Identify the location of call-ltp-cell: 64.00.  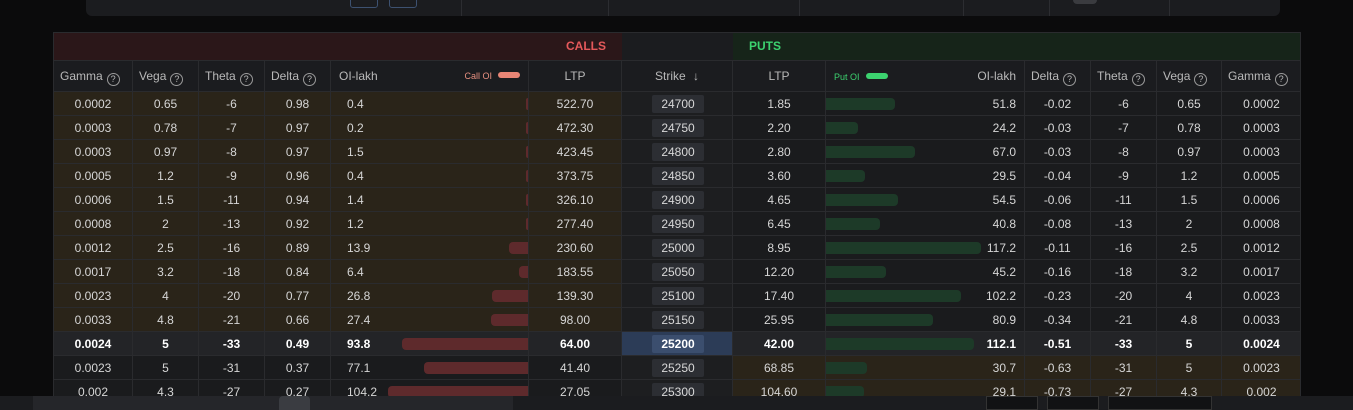
(575, 344).